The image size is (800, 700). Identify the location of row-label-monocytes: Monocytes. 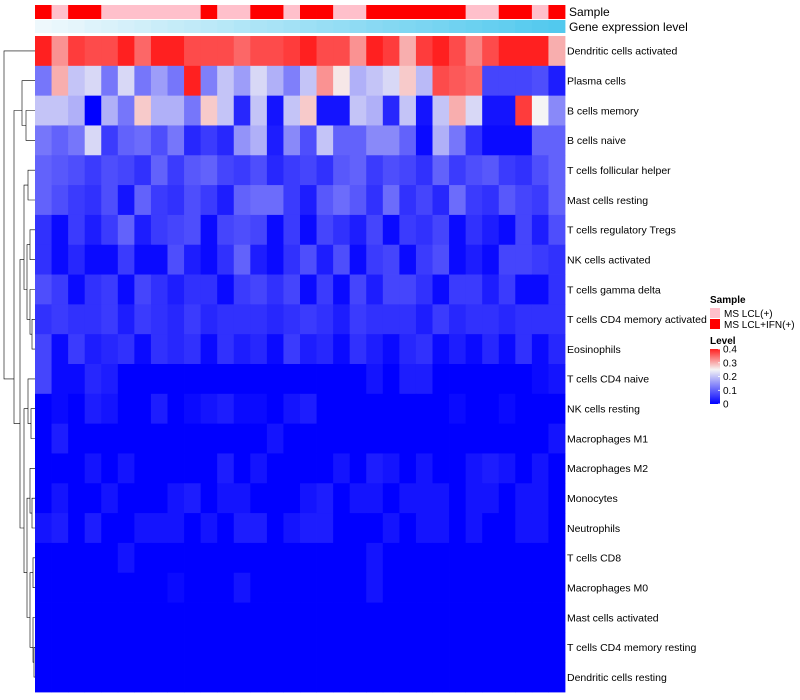
(592, 499).